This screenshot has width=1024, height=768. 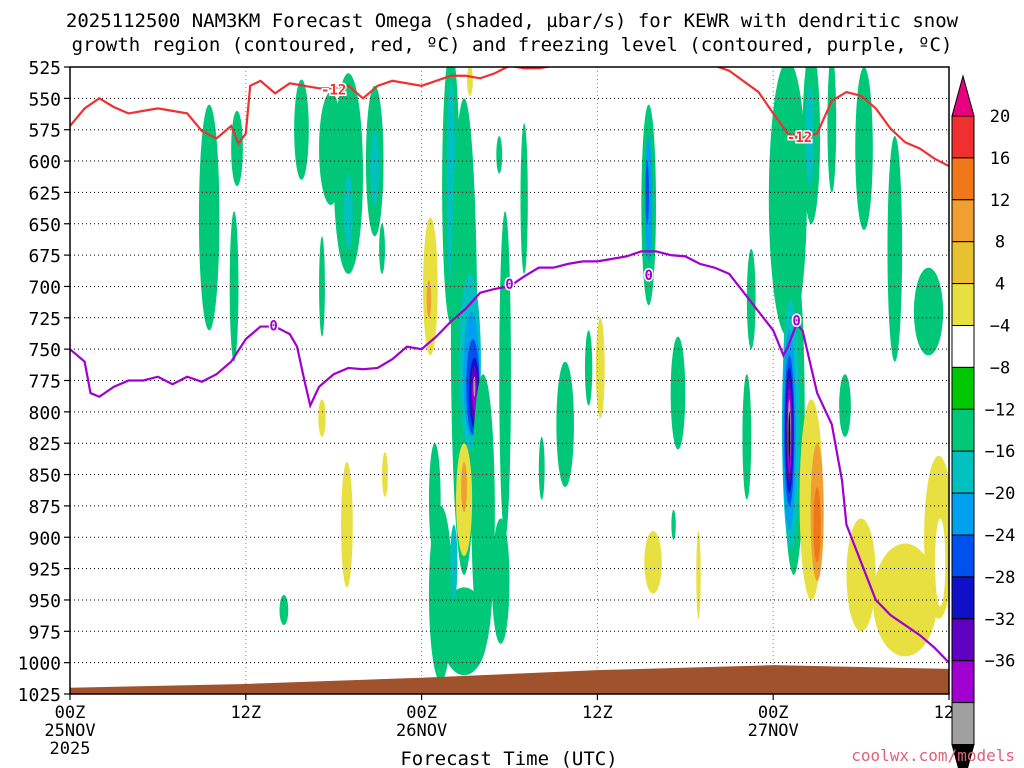 What do you see at coordinates (1000, 494) in the screenshot?
I see `colorbar-label: −20` at bounding box center [1000, 494].